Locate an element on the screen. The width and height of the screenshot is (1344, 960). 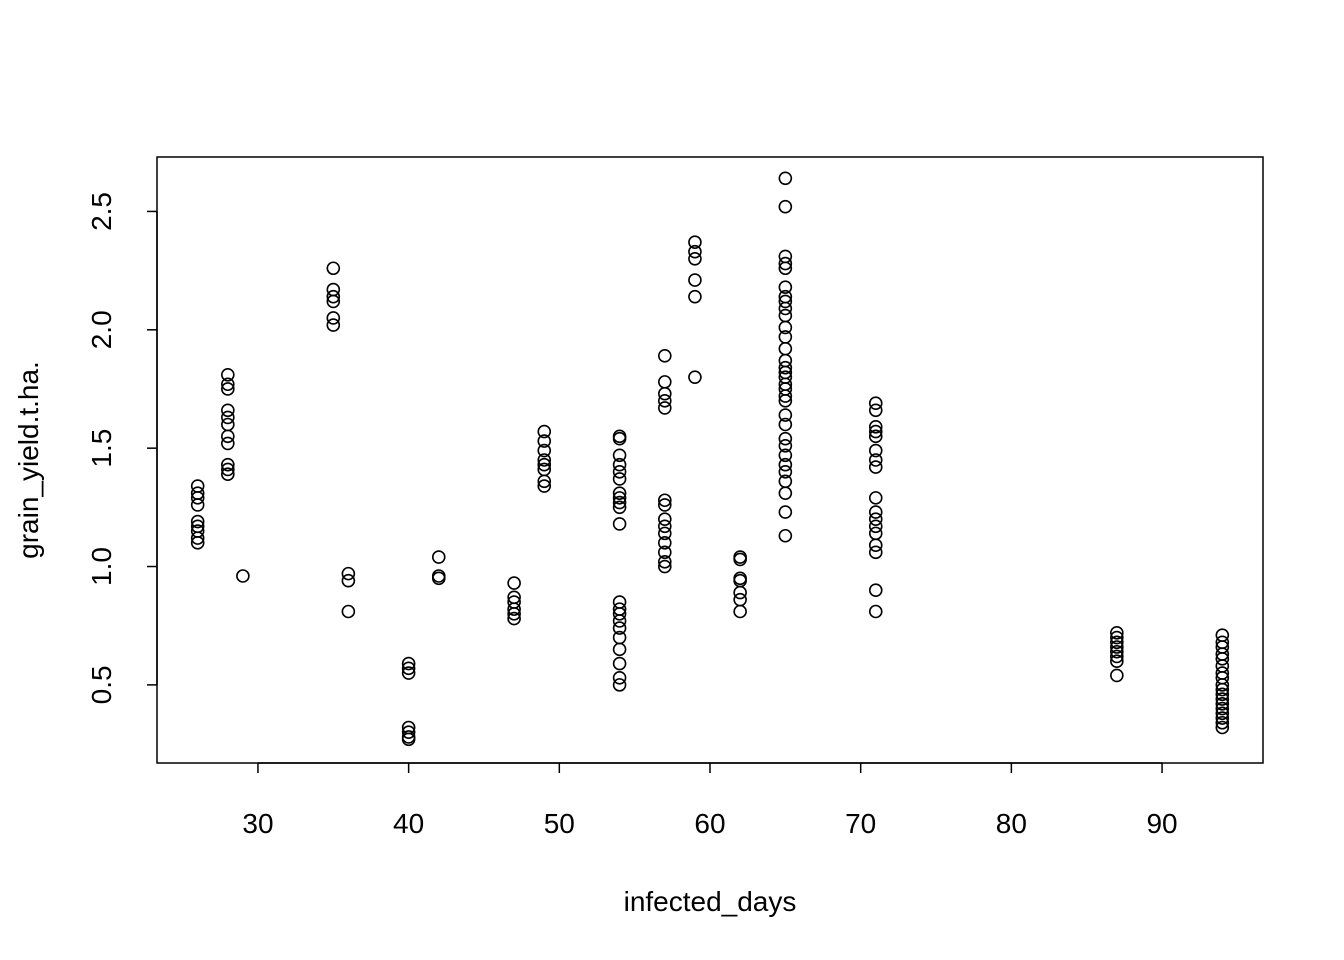
x-tick-label: 50 is located at coordinates (559, 823).